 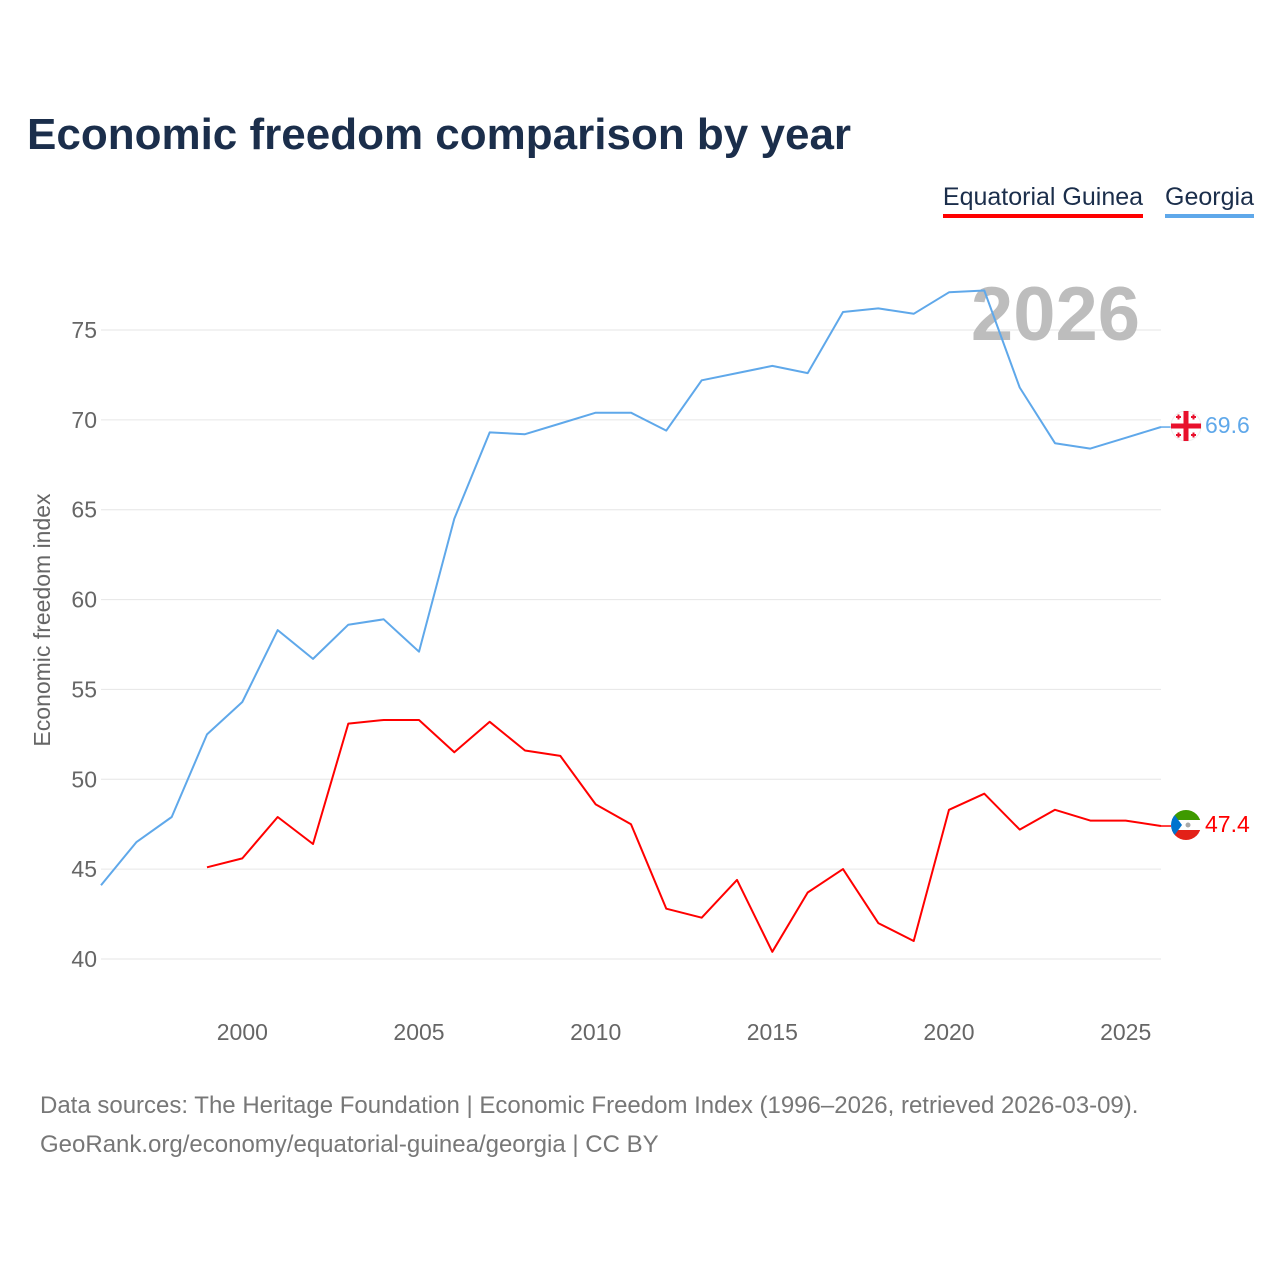 What do you see at coordinates (684, 836) in the screenshot?
I see `series-line-equatorial-guinea` at bounding box center [684, 836].